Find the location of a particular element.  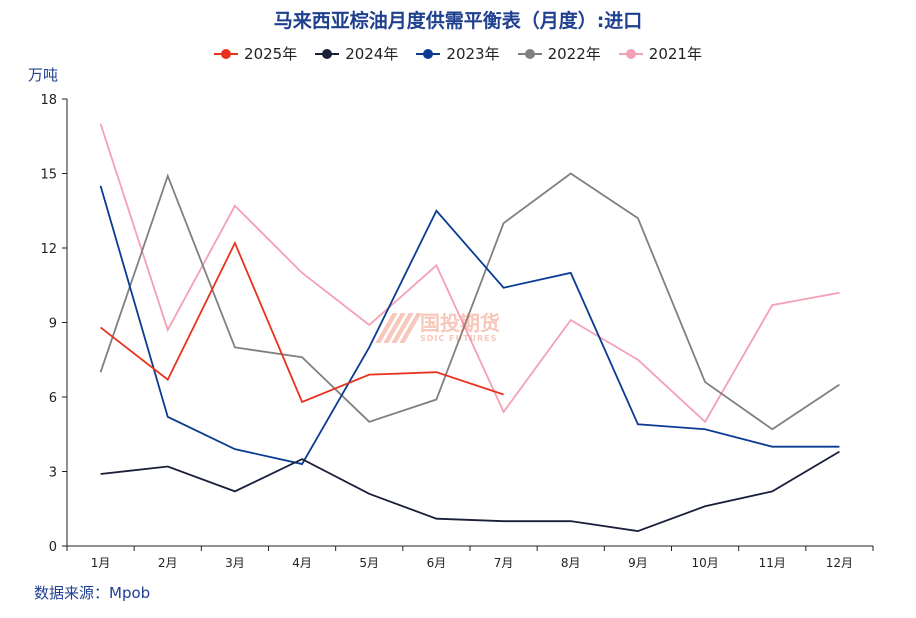

chart-title: 马来西亚棕油月度供需平衡表（月度）:进口 is located at coordinates (458, 21).